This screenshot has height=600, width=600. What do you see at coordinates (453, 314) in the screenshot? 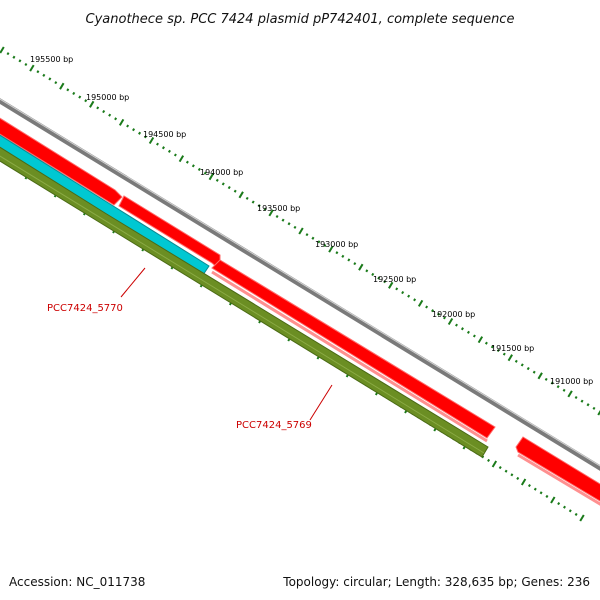
I see `tick-label: 192000 bp` at bounding box center [453, 314].